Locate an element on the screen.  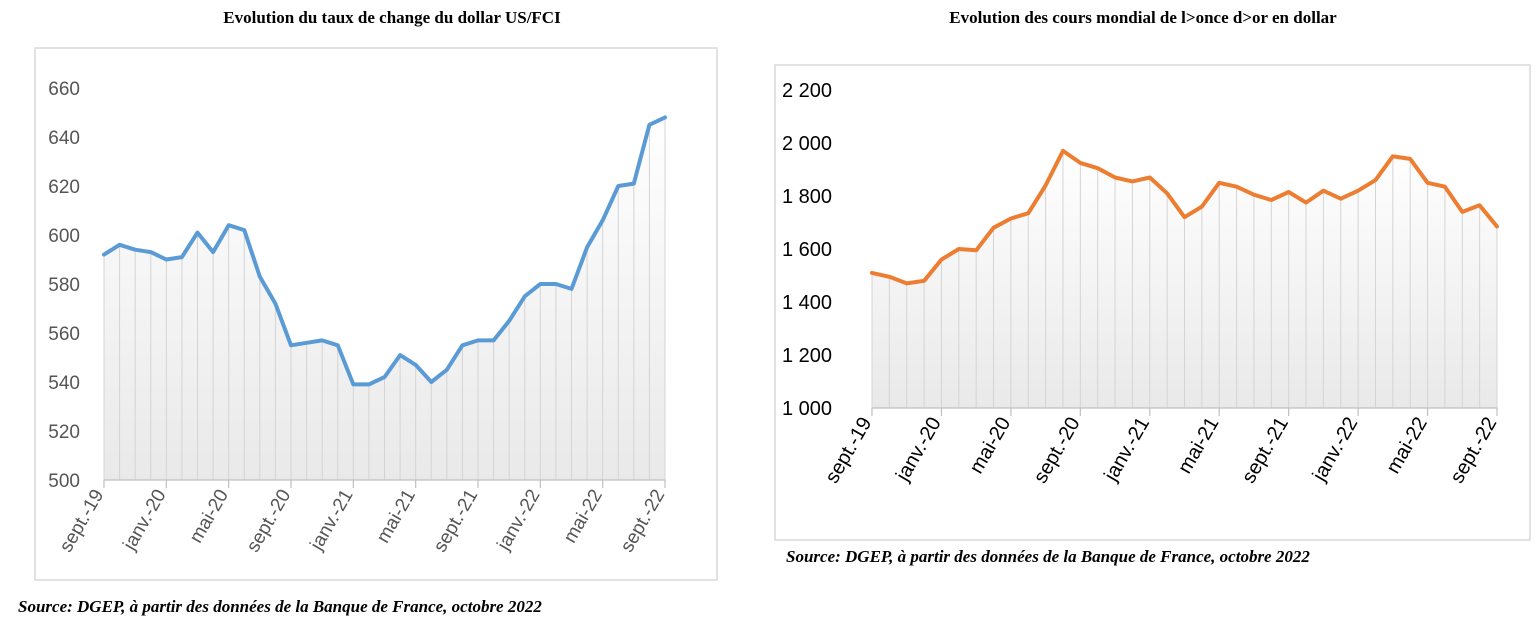
chart1-y-tick-label: 560 is located at coordinates (64, 334).